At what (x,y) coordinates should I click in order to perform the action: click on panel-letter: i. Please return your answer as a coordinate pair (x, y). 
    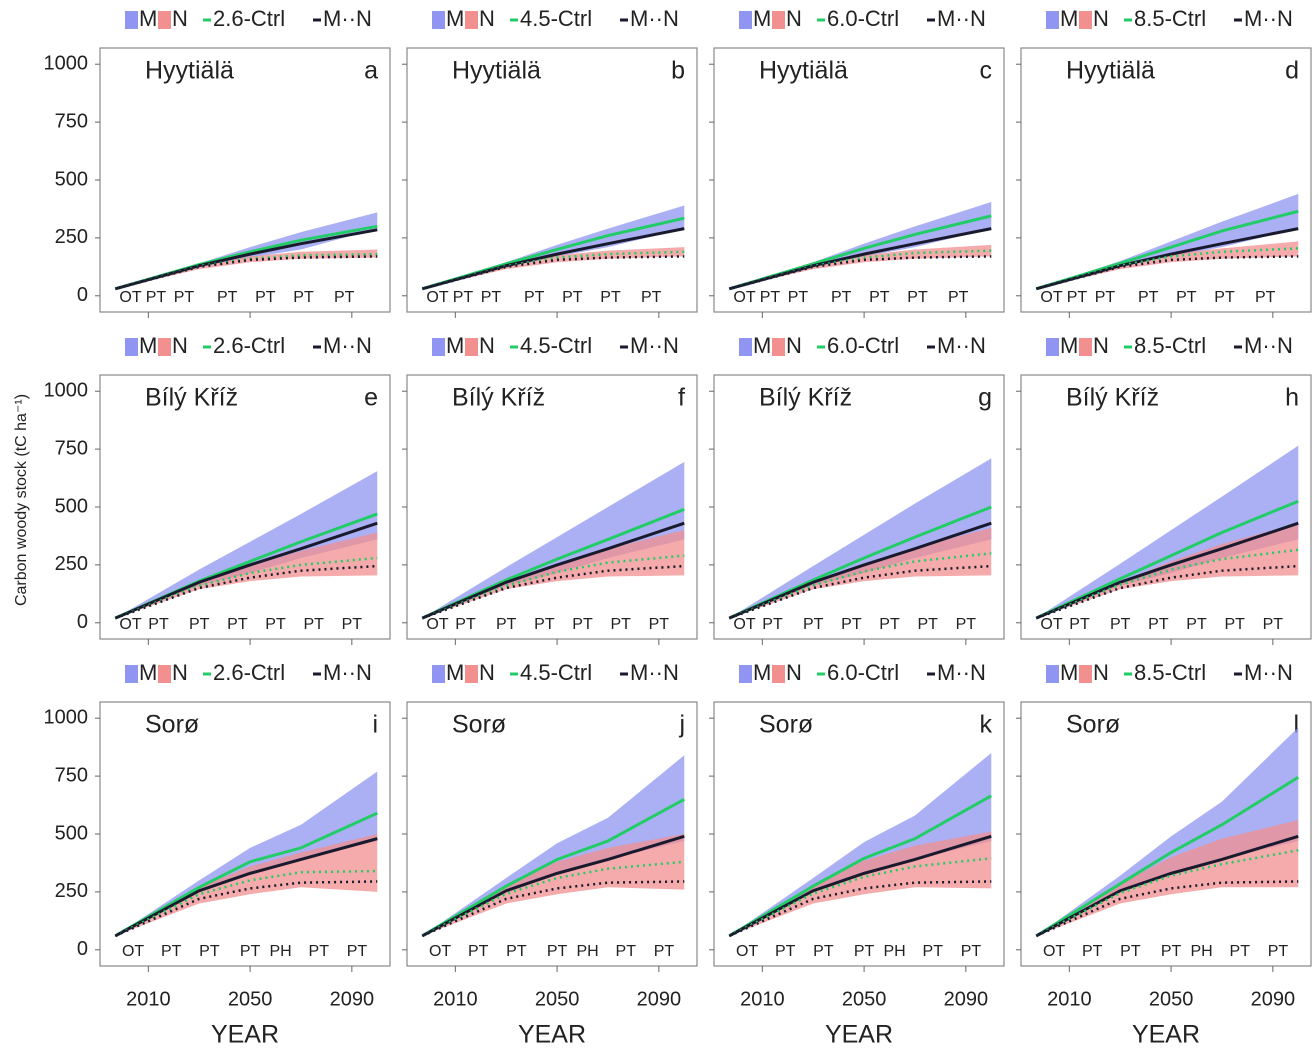
    Looking at the image, I should click on (375, 725).